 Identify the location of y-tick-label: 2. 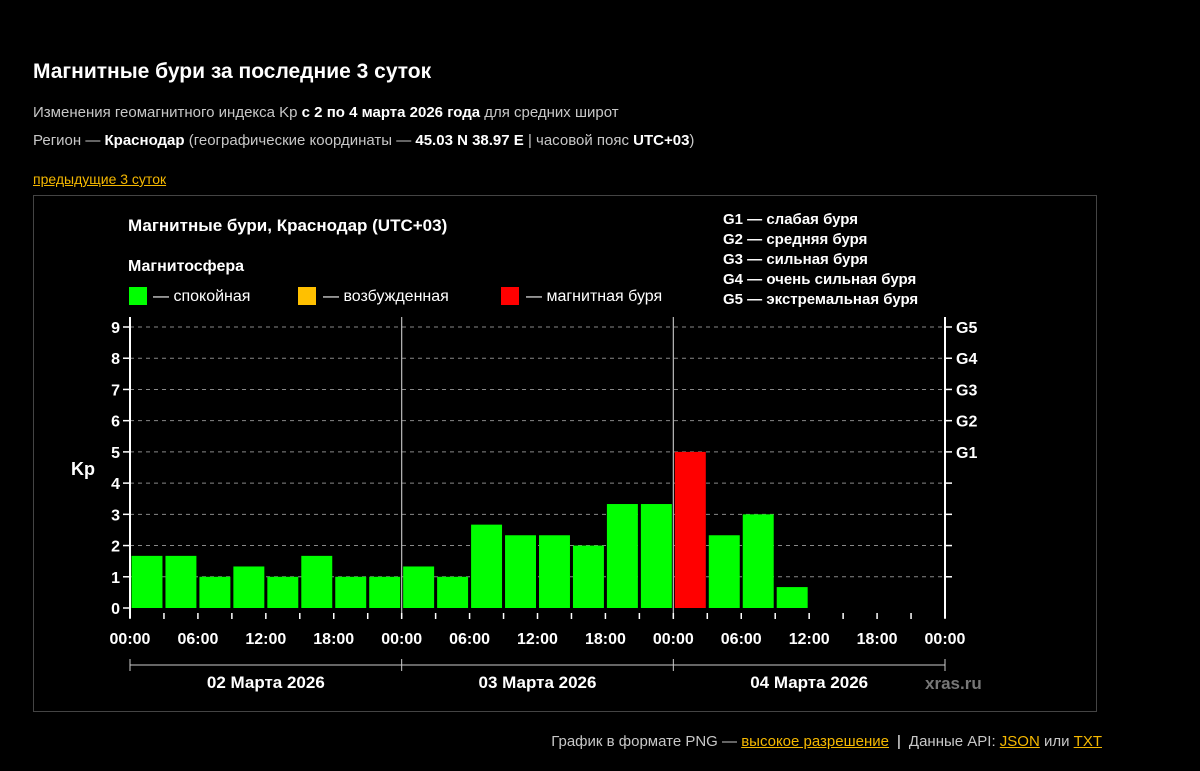
(115, 547).